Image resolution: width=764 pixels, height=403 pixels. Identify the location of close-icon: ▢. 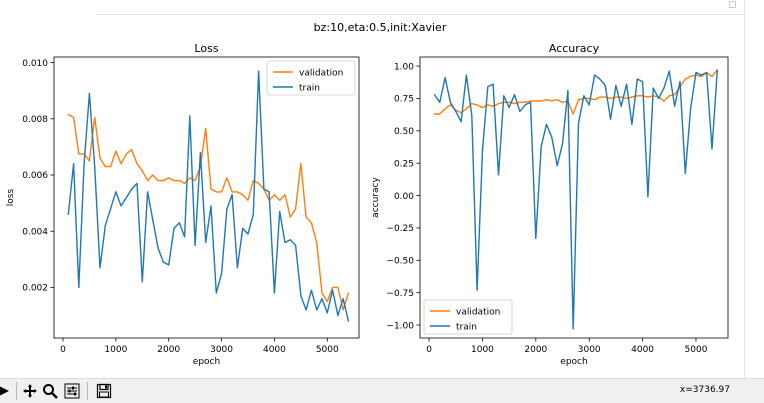
(732, 5).